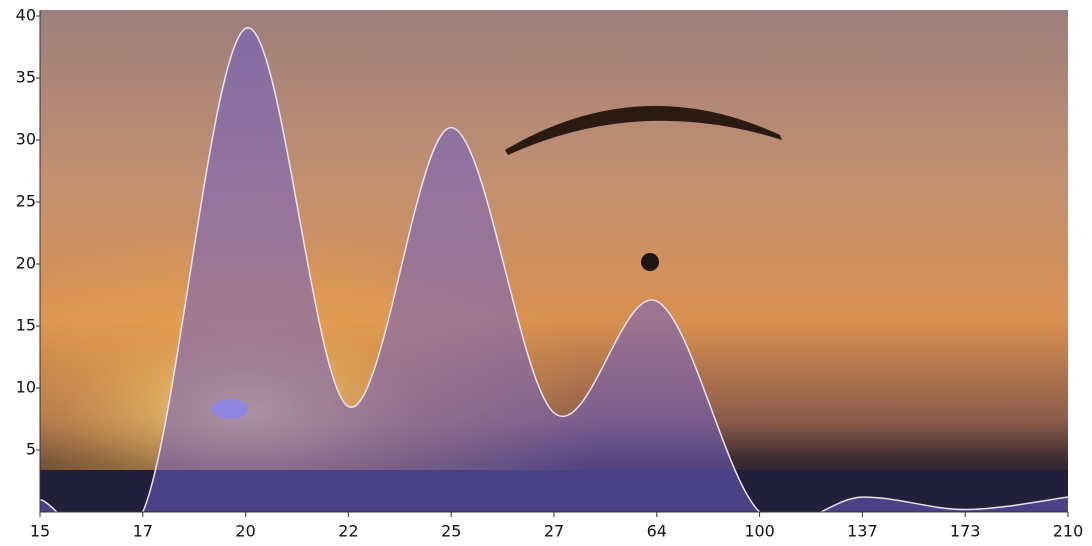 The width and height of the screenshot is (1092, 546). I want to click on x-tick-label: 20, so click(245, 531).